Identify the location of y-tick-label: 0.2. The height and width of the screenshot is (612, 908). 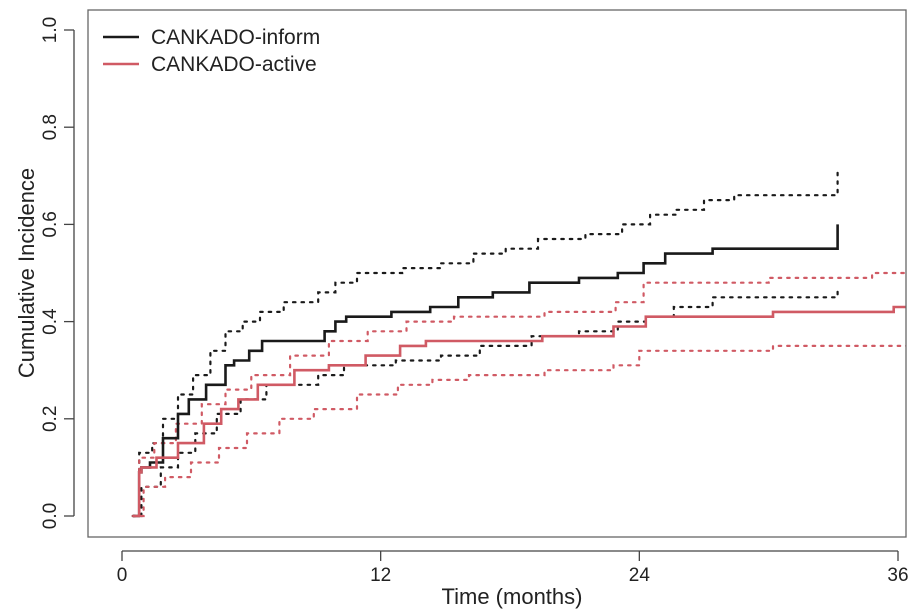
(50, 419).